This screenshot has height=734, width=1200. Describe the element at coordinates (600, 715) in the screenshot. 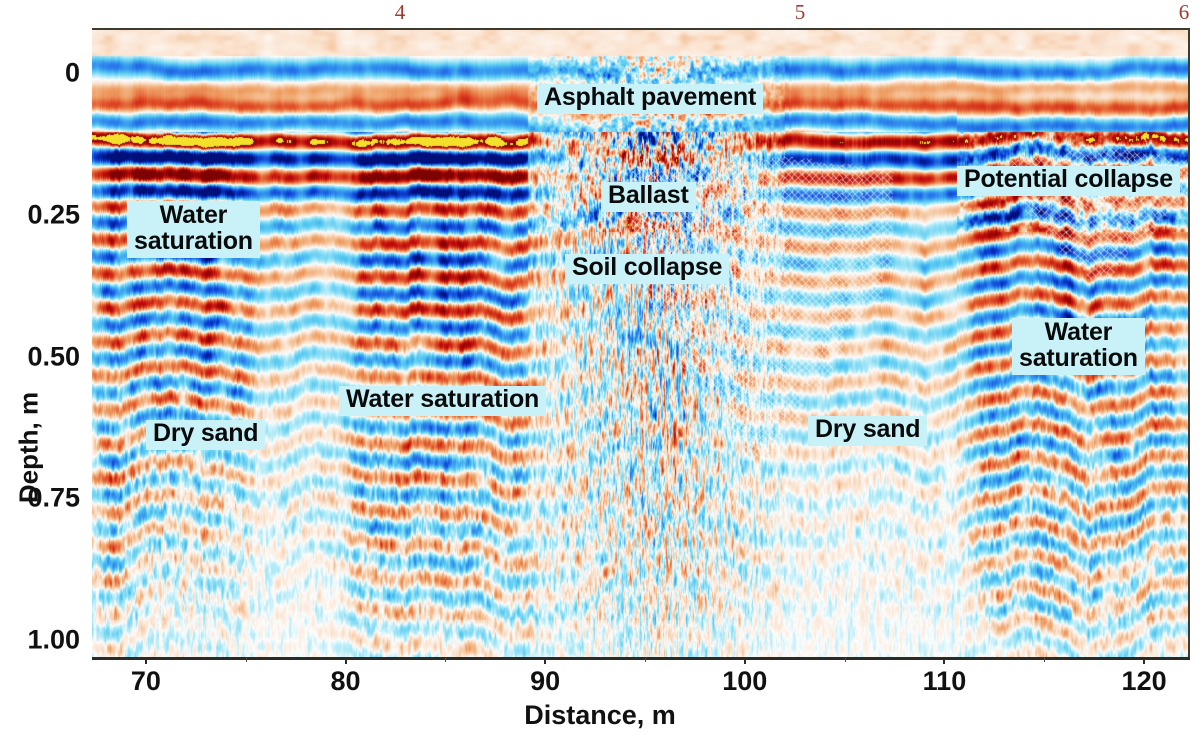

I see `x-axis-title: Distance, m` at that location.